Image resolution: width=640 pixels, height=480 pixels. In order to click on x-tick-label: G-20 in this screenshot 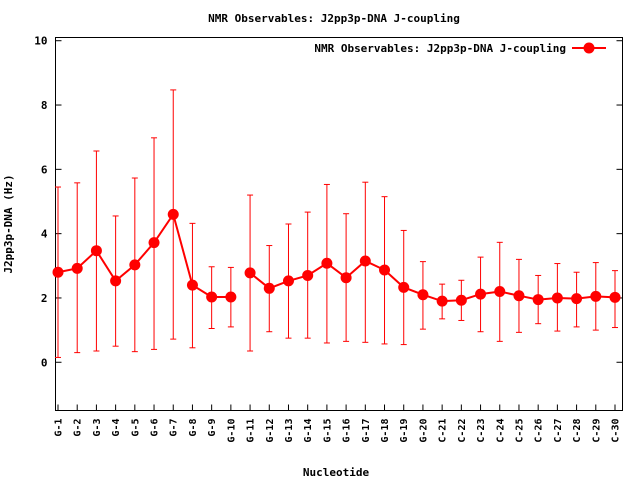, I will do `click(423, 431)`.